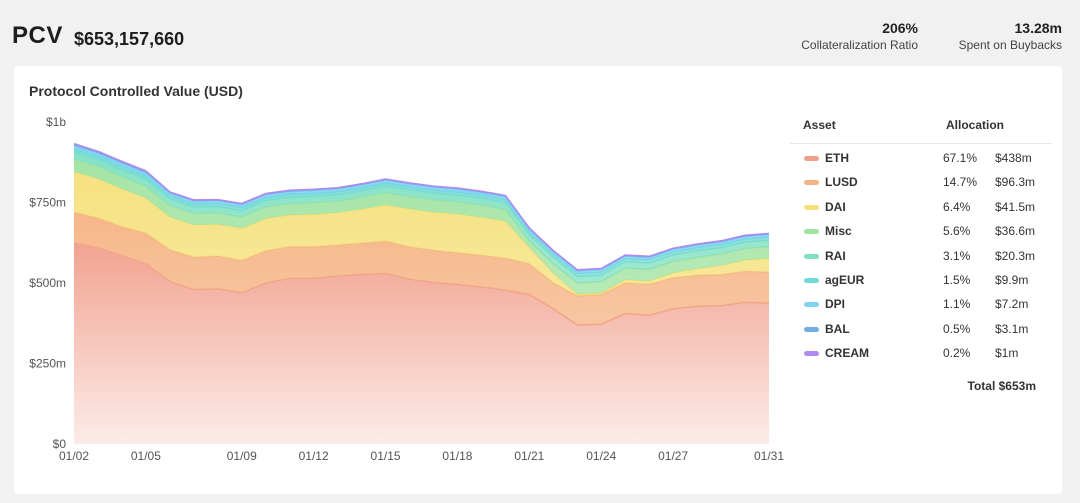 Image resolution: width=1080 pixels, height=503 pixels. I want to click on y-tick-label: $0, so click(60, 444).